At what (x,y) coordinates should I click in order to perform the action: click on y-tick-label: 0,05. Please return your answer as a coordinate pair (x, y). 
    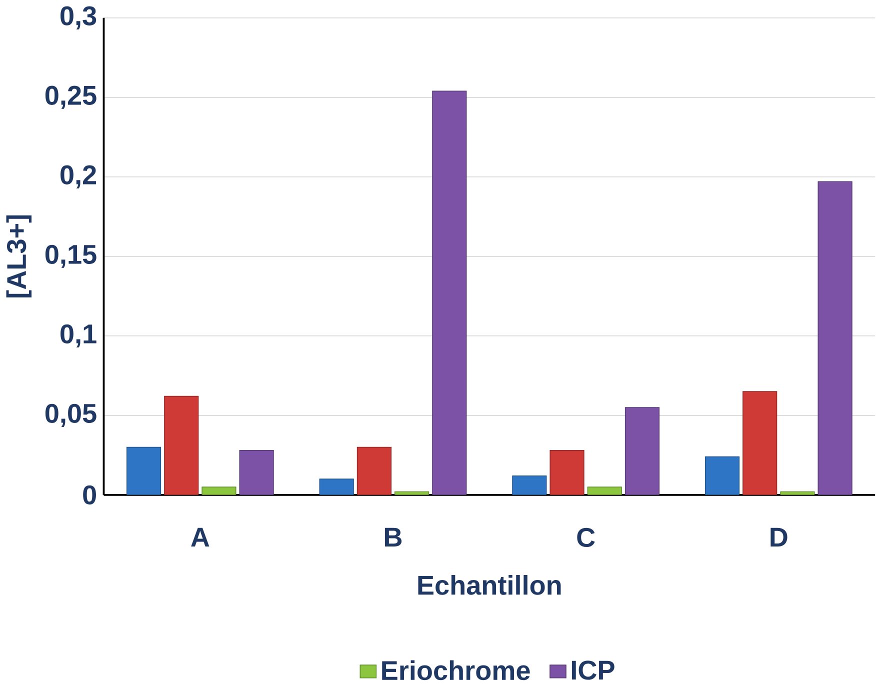
    Looking at the image, I should click on (70, 415).